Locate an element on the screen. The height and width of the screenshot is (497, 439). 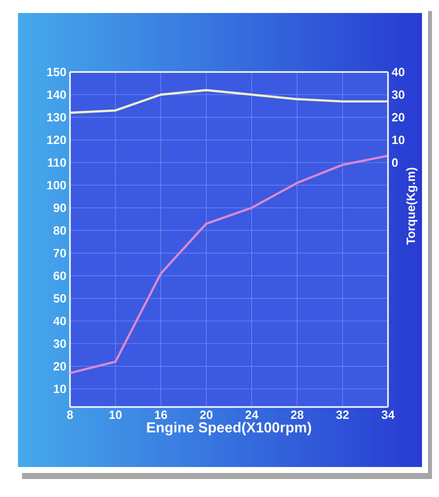
y-tick-label: 30 is located at coordinates (59, 343).